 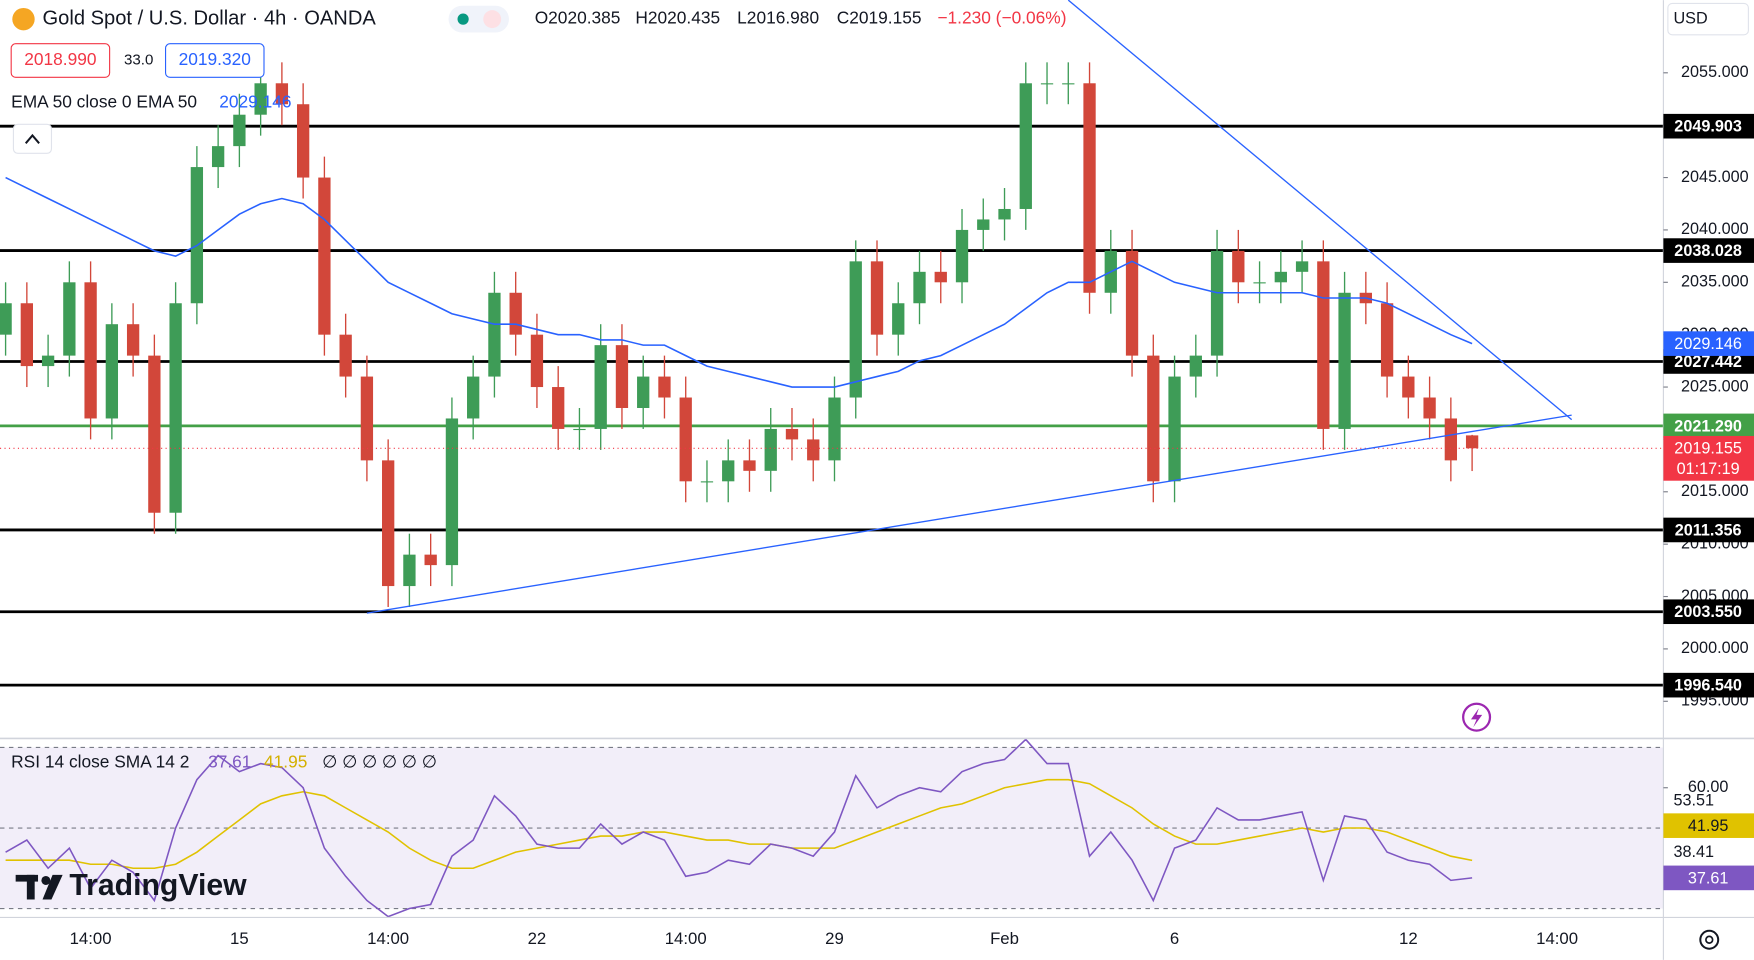 I want to click on ohlc-change: −1.230 (−0.06%), so click(x=1001, y=18).